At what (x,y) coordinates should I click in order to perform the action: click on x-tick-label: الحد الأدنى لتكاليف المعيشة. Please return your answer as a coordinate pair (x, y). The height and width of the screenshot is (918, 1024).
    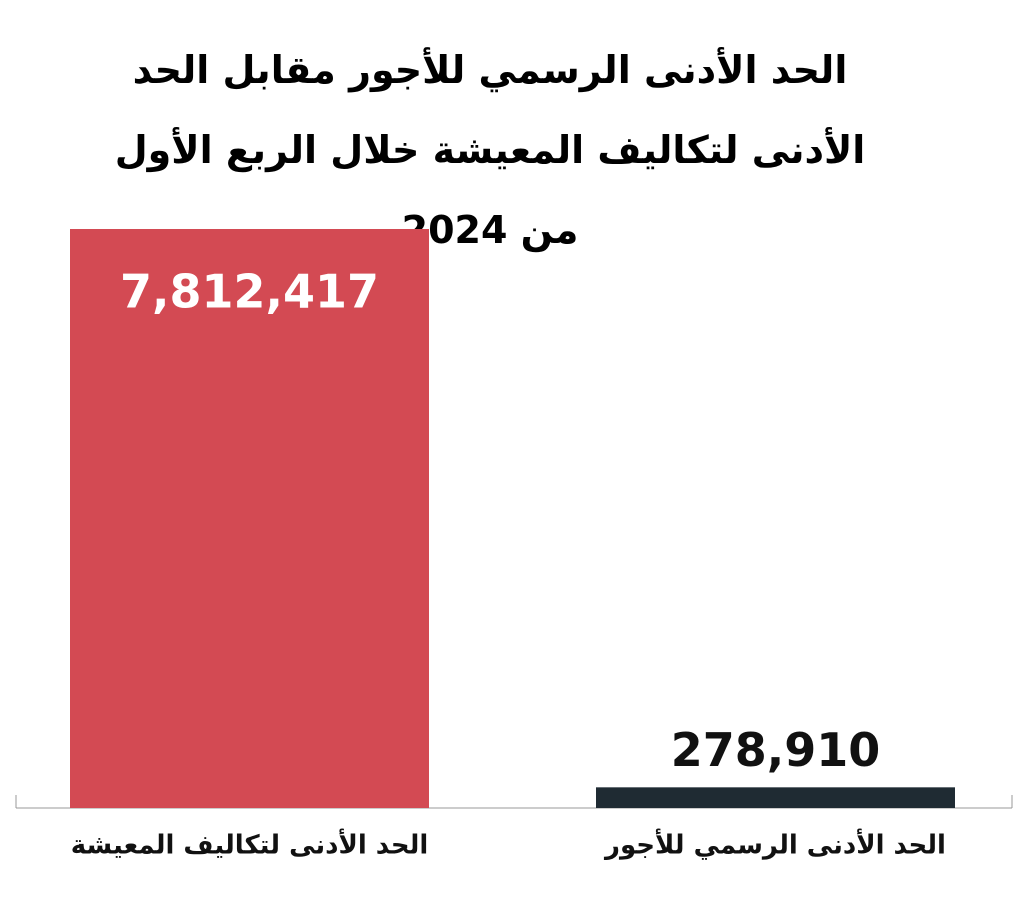
    Looking at the image, I should click on (250, 845).